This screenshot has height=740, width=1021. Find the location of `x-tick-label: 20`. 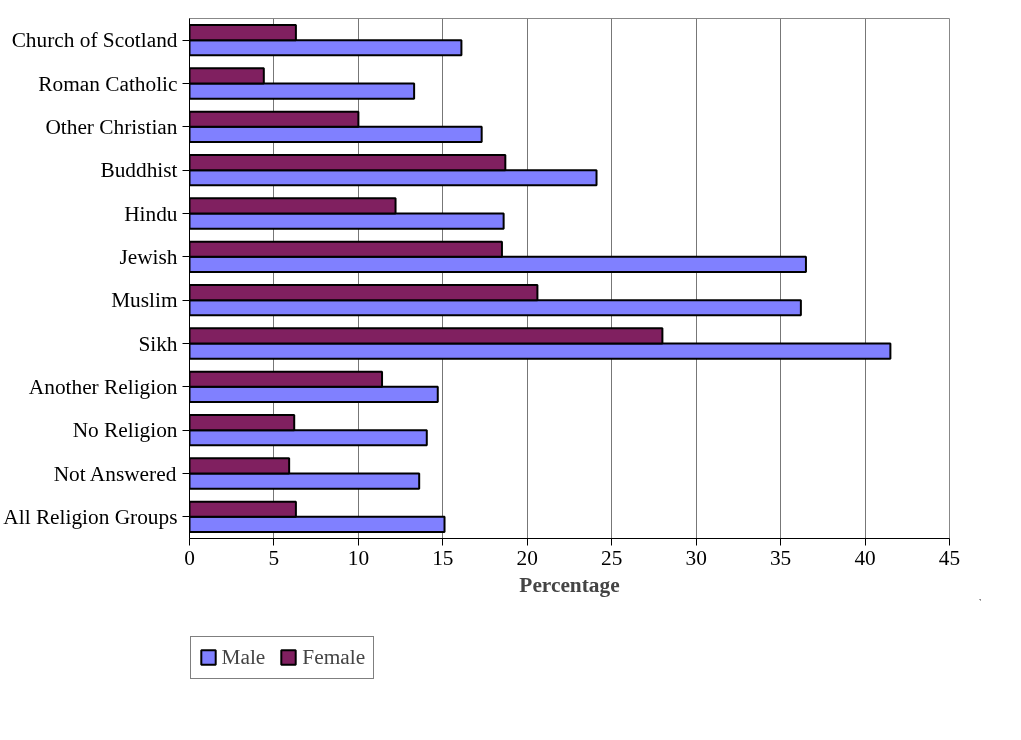

x-tick-label: 20 is located at coordinates (527, 557).